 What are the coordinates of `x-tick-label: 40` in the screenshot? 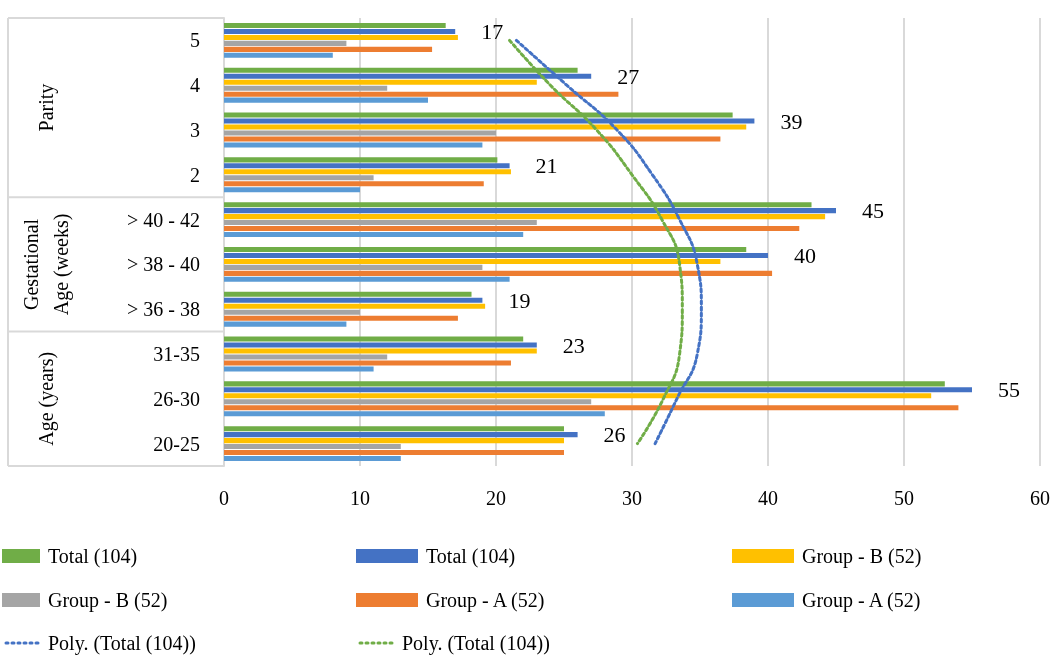 It's located at (768, 498).